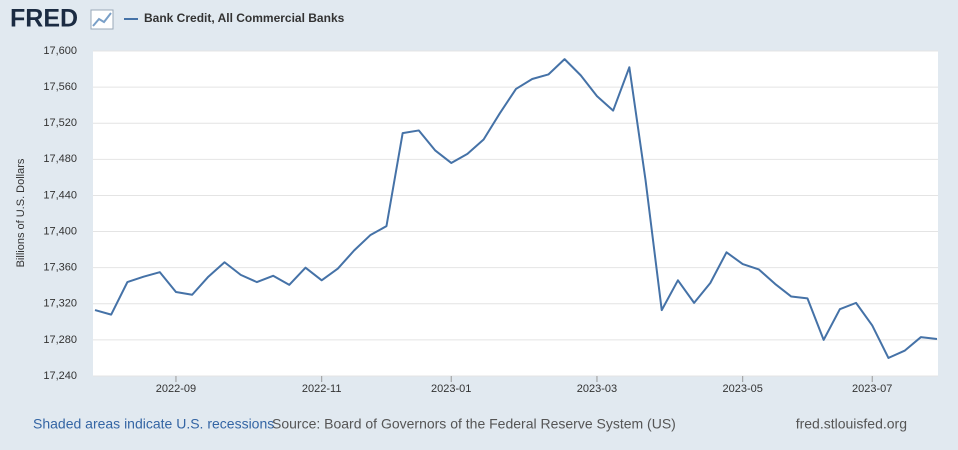 The width and height of the screenshot is (958, 450). Describe the element at coordinates (322, 389) in the screenshot. I see `x-tick-label: 2022-11` at that location.